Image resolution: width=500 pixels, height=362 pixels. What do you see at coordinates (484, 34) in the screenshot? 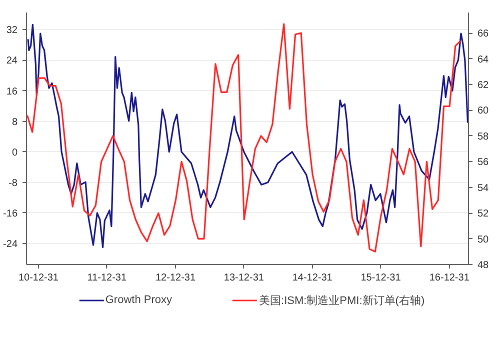
I see `y2-tick-label: 66` at bounding box center [484, 34].